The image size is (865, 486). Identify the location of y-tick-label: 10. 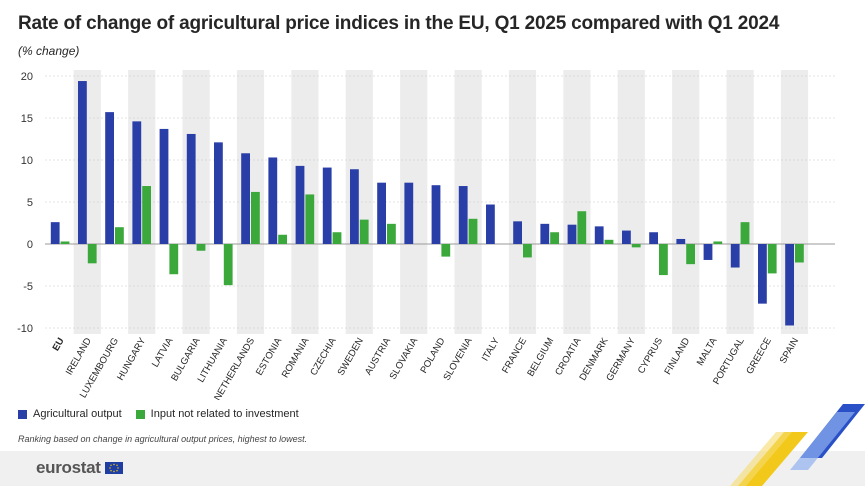
(27, 161).